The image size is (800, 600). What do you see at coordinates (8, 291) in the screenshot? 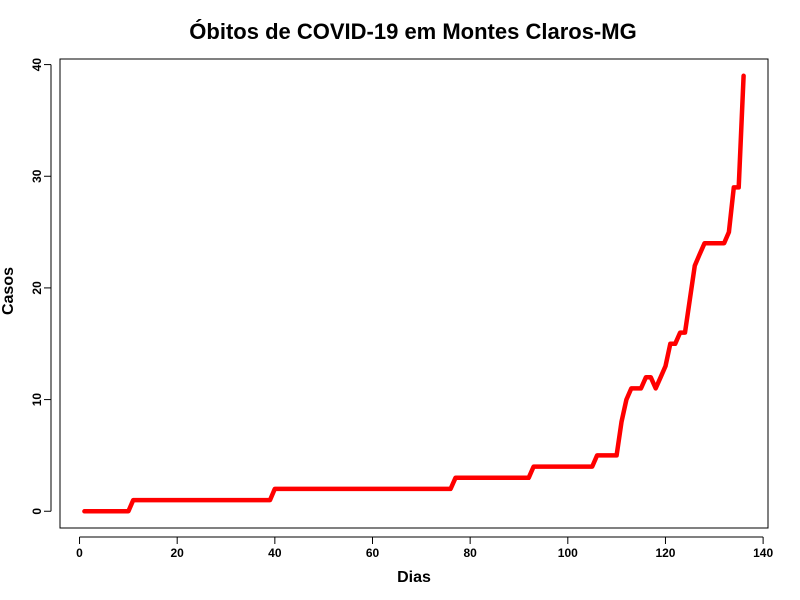
I see `y-axis-label: Casos` at bounding box center [8, 291].